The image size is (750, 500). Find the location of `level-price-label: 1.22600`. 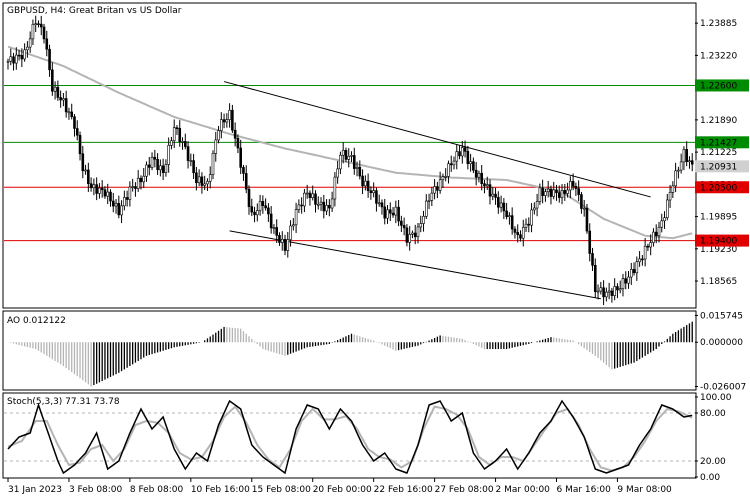

level-price-label: 1.22600 is located at coordinates (718, 86).